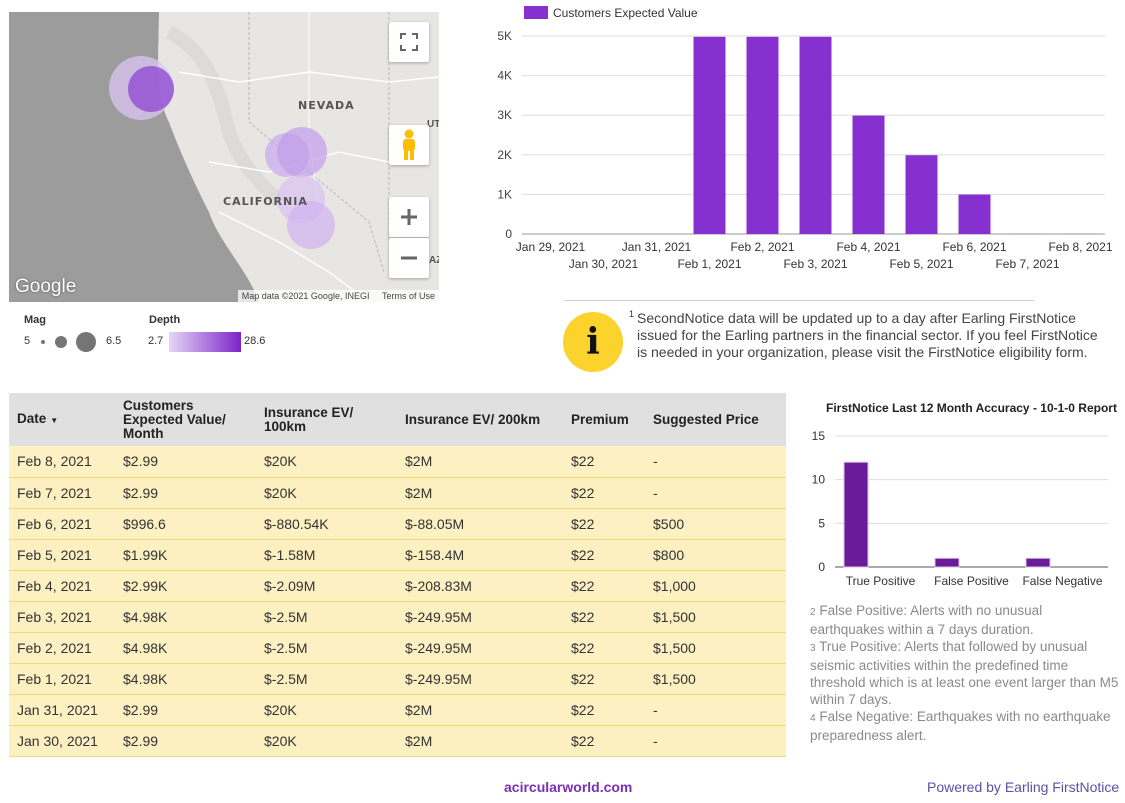 The height and width of the screenshot is (803, 1125). Describe the element at coordinates (326, 462) in the screenshot. I see `table-cell: $20K` at that location.